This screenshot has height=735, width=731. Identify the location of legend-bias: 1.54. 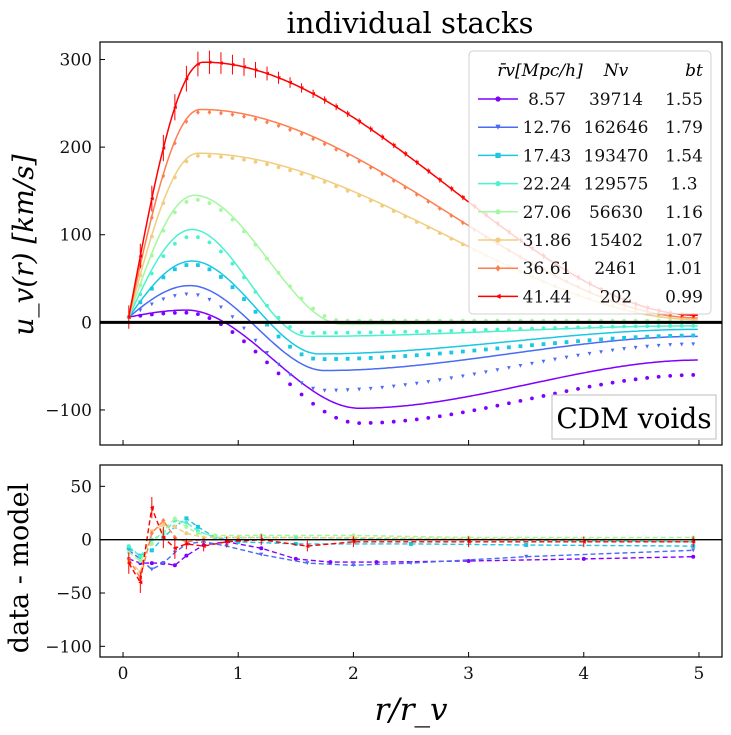
(684, 156).